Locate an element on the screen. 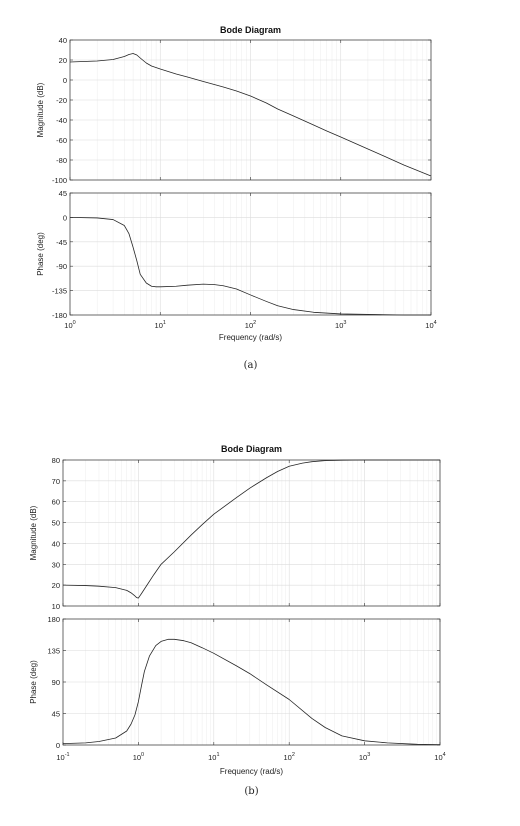 This screenshot has width=520, height=826. y-tick-label: -180 is located at coordinates (59, 315).